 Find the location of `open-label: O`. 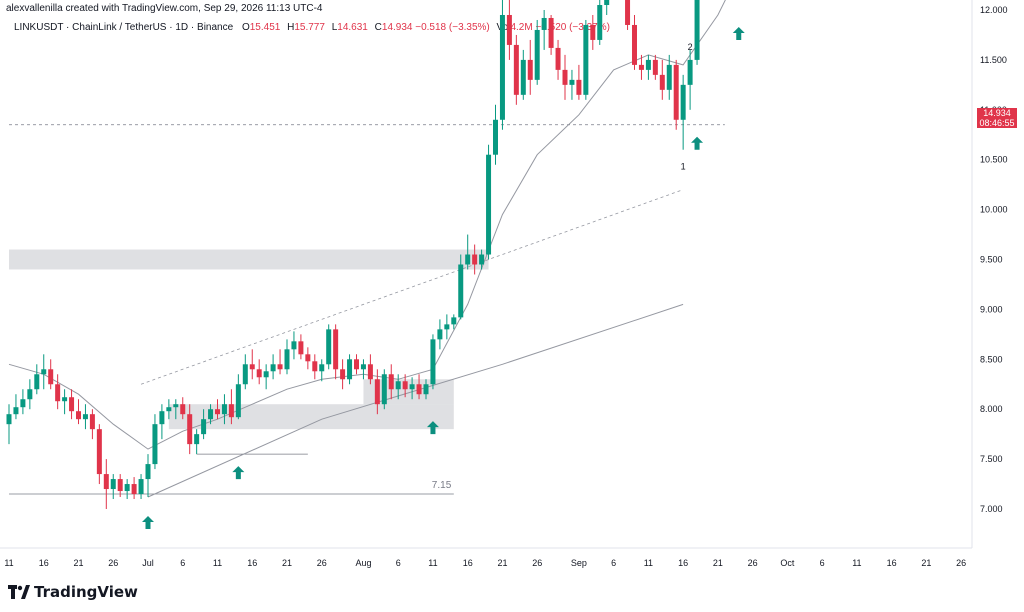

open-label: O is located at coordinates (245, 27).